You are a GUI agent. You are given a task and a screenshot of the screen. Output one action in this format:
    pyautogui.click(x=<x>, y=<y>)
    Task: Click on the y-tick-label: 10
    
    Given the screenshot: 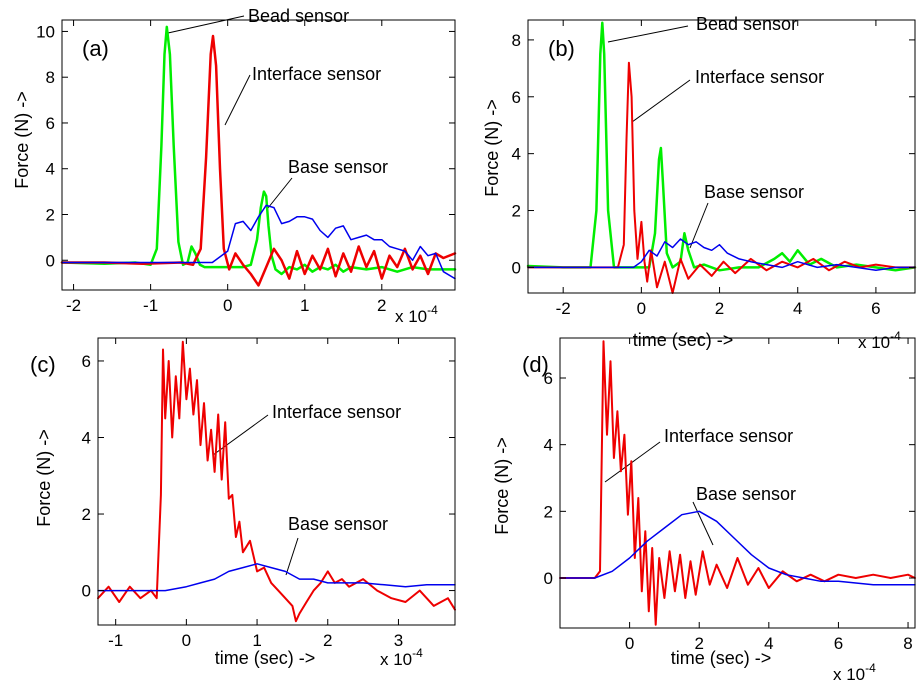 What is the action you would take?
    pyautogui.click(x=45, y=31)
    